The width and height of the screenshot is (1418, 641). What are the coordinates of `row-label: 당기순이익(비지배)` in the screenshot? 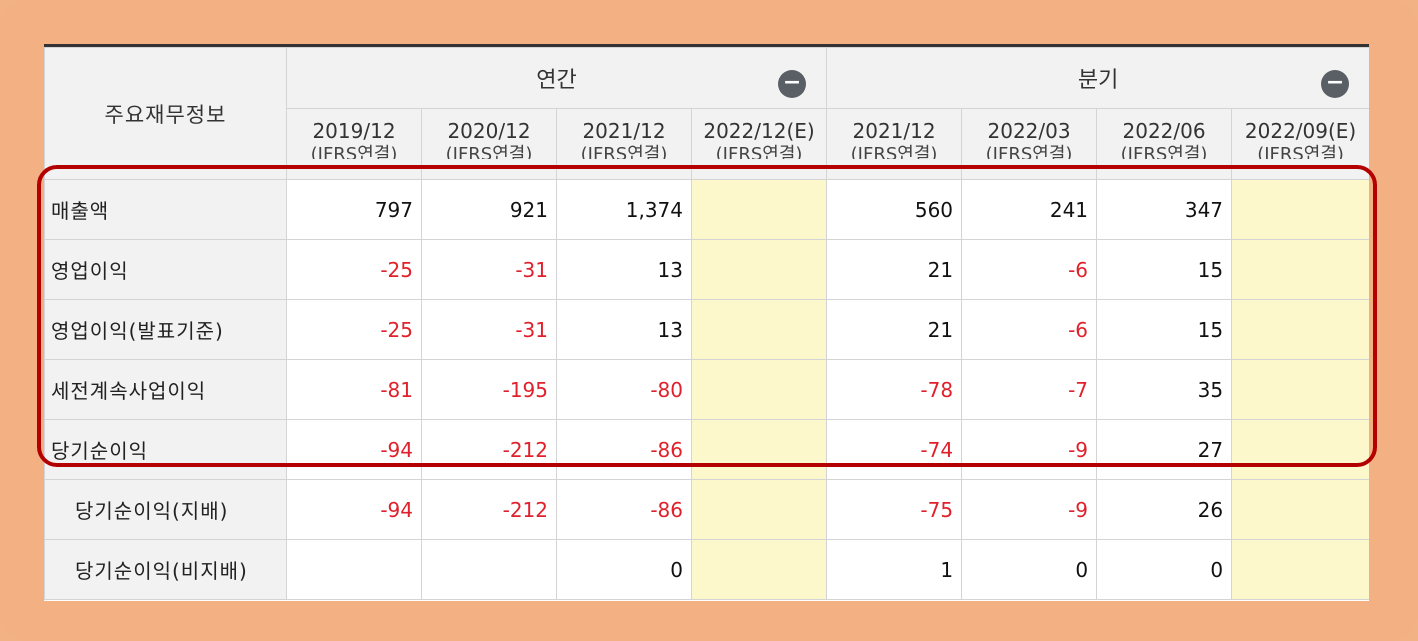 It's located at (165, 569).